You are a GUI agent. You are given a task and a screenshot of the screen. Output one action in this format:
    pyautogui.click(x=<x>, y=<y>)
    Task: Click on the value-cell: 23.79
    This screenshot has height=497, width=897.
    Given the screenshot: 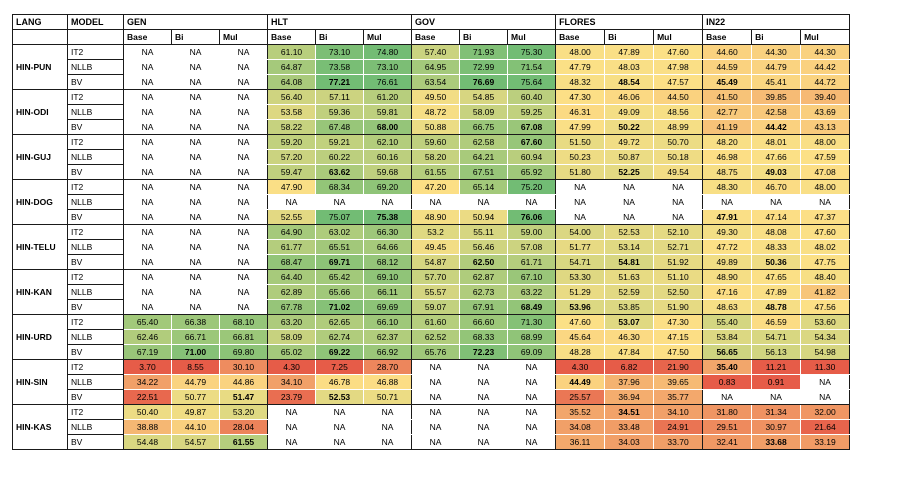 What is the action you would take?
    pyautogui.click(x=292, y=397)
    